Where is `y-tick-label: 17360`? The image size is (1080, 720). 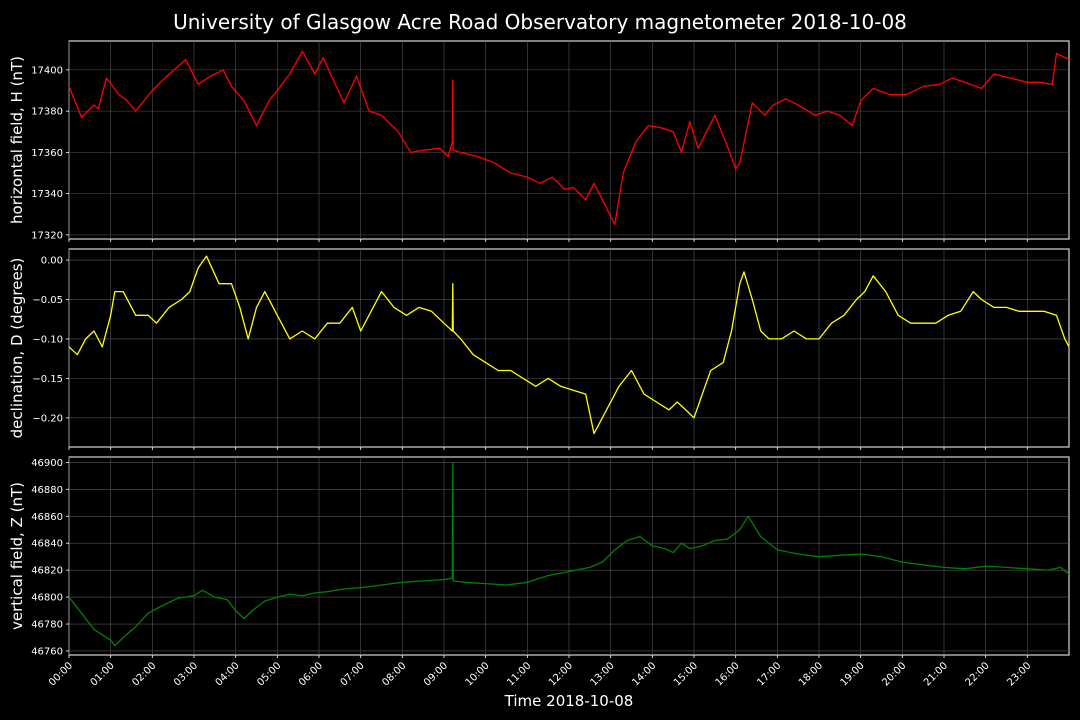
y-tick-label: 17360 is located at coordinates (47, 153).